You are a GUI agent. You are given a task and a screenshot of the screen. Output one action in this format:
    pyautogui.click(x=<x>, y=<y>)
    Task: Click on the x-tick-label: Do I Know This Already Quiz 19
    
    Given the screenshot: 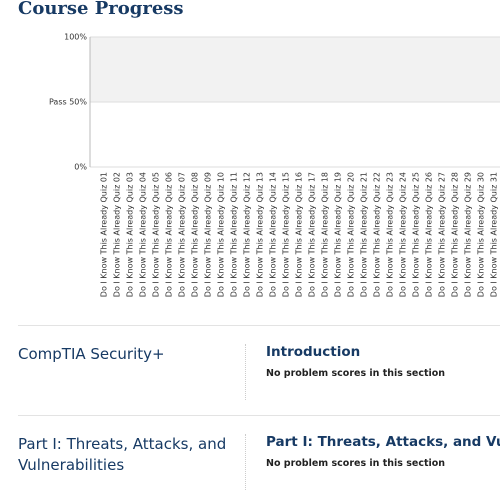 What is the action you would take?
    pyautogui.click(x=338, y=234)
    